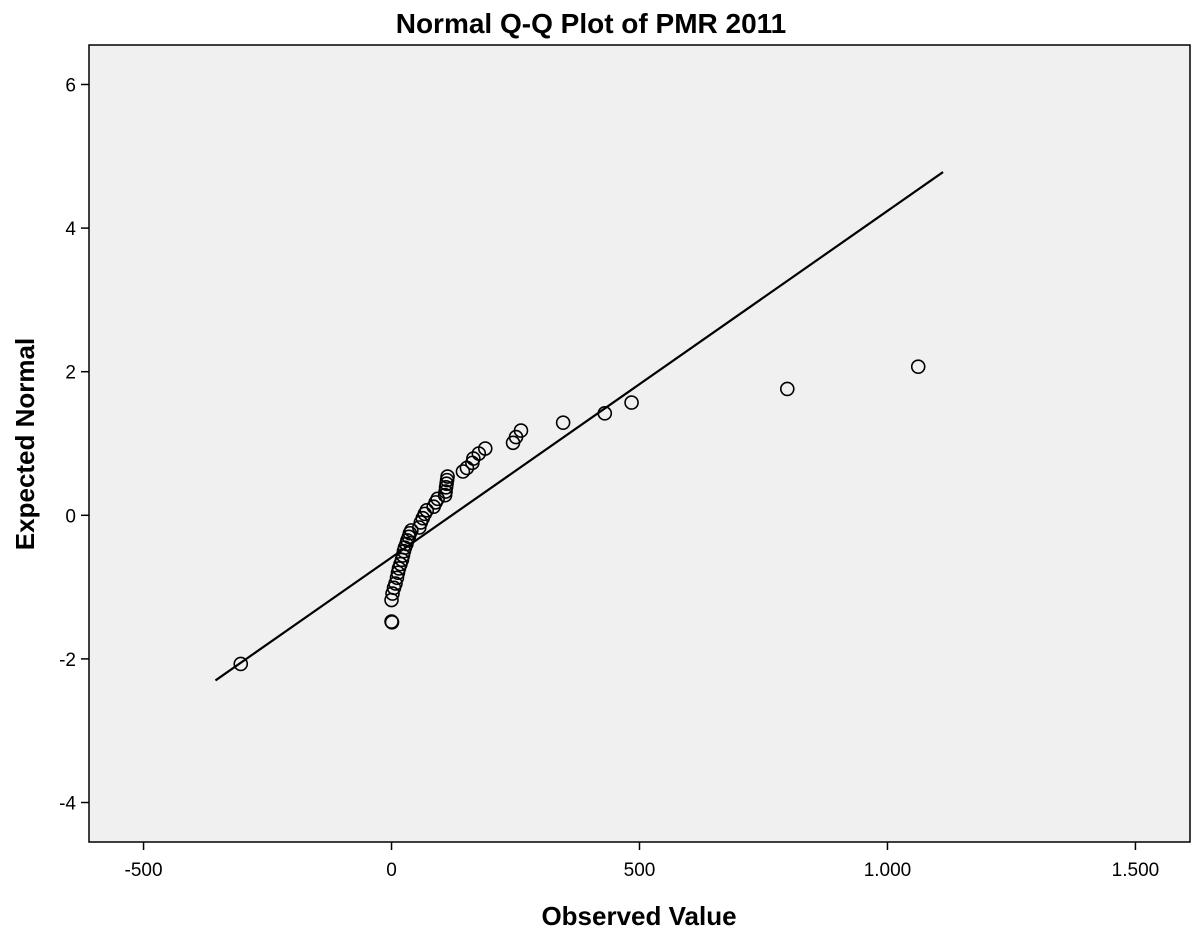 The height and width of the screenshot is (934, 1194). What do you see at coordinates (144, 870) in the screenshot?
I see `x-tick-label: -500` at bounding box center [144, 870].